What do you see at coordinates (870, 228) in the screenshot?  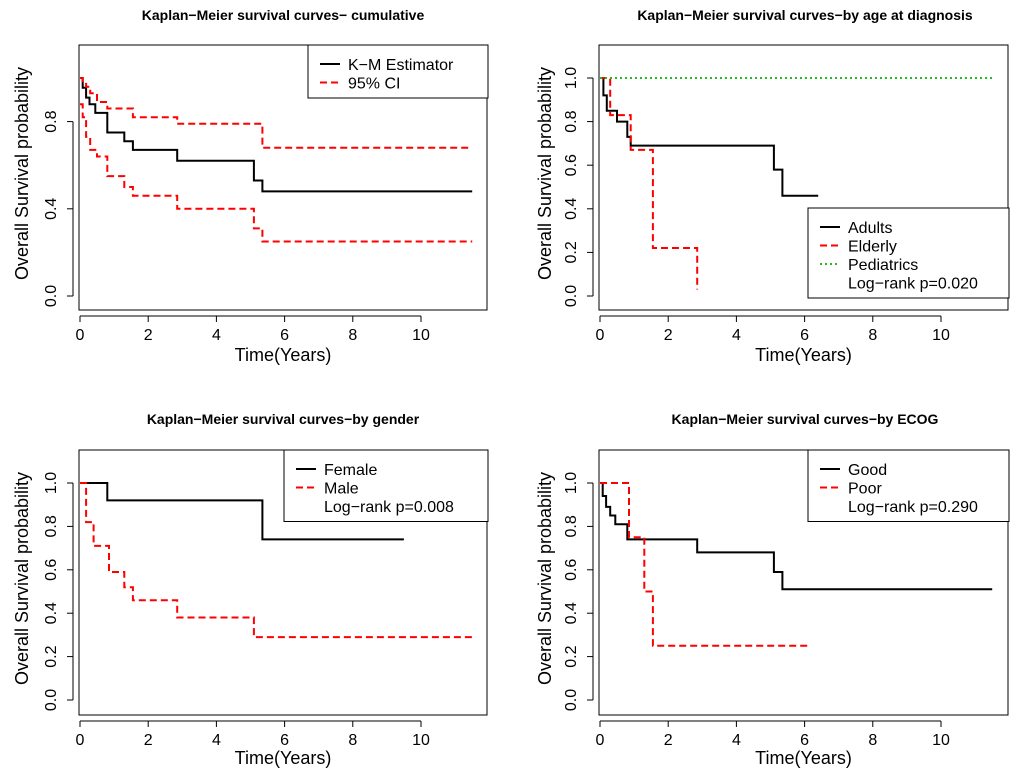 I see `legend-entry: Adults` at bounding box center [870, 228].